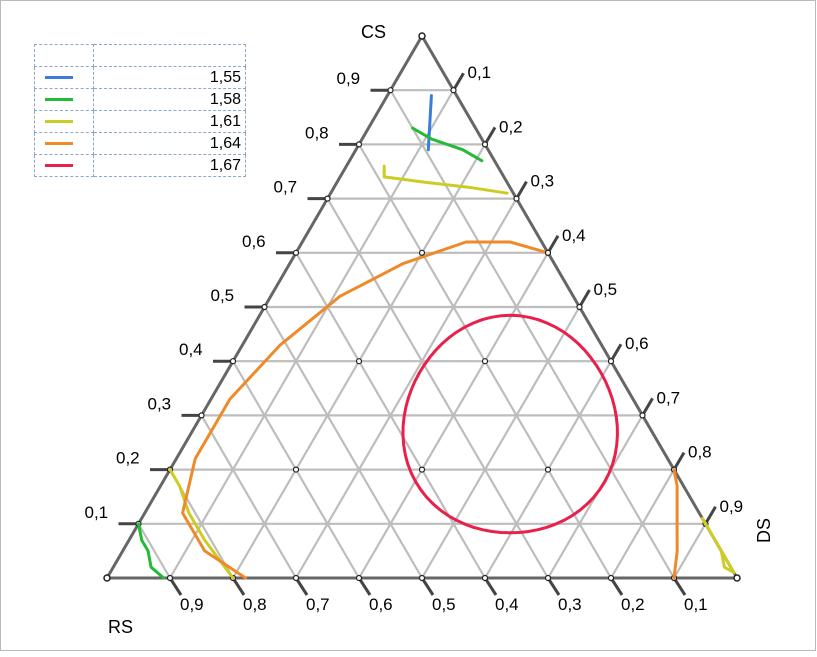 The width and height of the screenshot is (817, 657). Describe the element at coordinates (254, 241) in the screenshot. I see `tick-label-cs: 0,6` at that location.